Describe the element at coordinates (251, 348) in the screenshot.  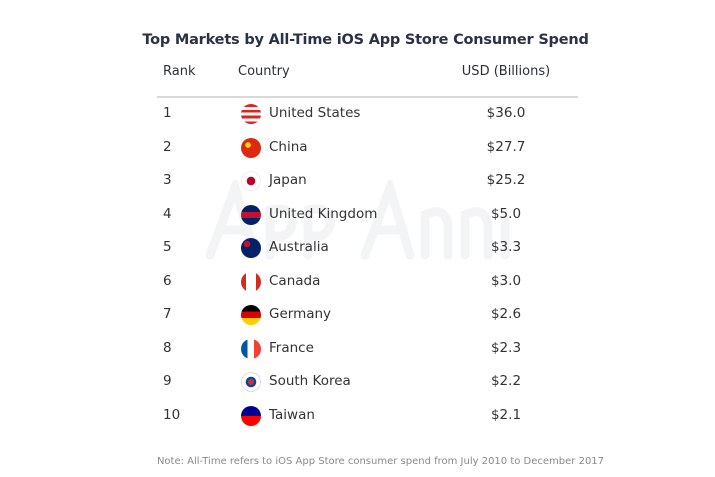
I see `fr-flag-icon` at that location.